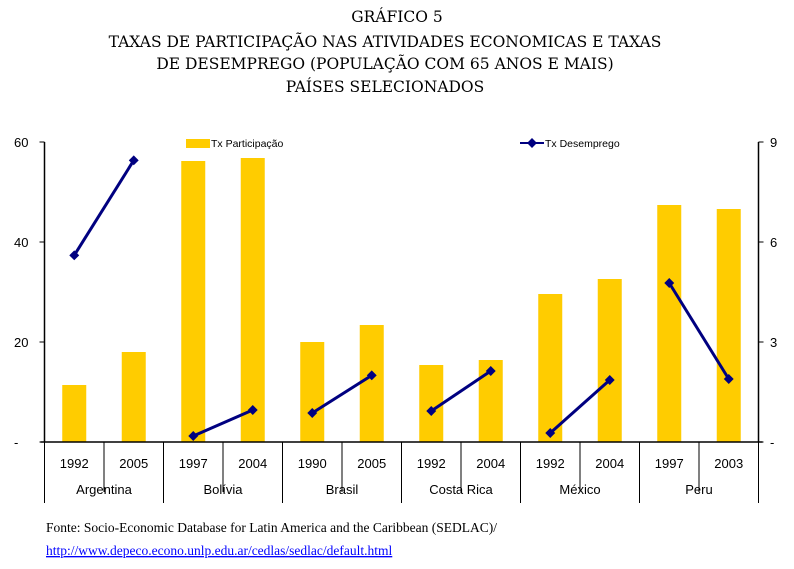  I want to click on year-label-5: 2005, so click(371, 463).